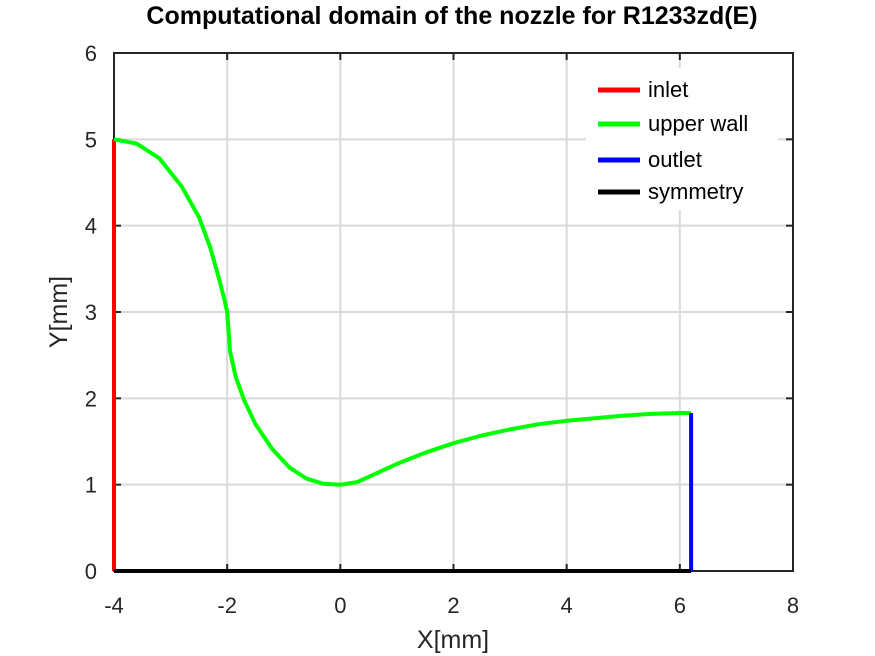 Image resolution: width=875 pixels, height=656 pixels. Describe the element at coordinates (668, 89) in the screenshot. I see `legend-label-inlet: inlet` at that location.